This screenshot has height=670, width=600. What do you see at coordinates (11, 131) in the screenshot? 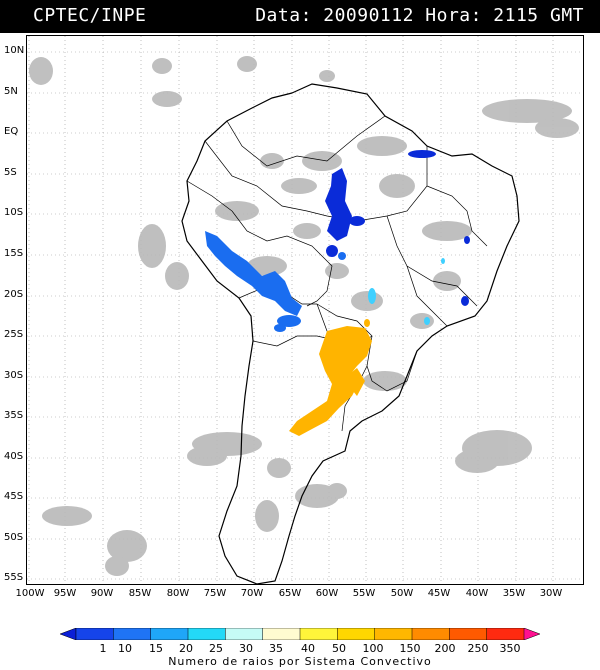
I see `lat-label-eq: EQ` at bounding box center [11, 131].